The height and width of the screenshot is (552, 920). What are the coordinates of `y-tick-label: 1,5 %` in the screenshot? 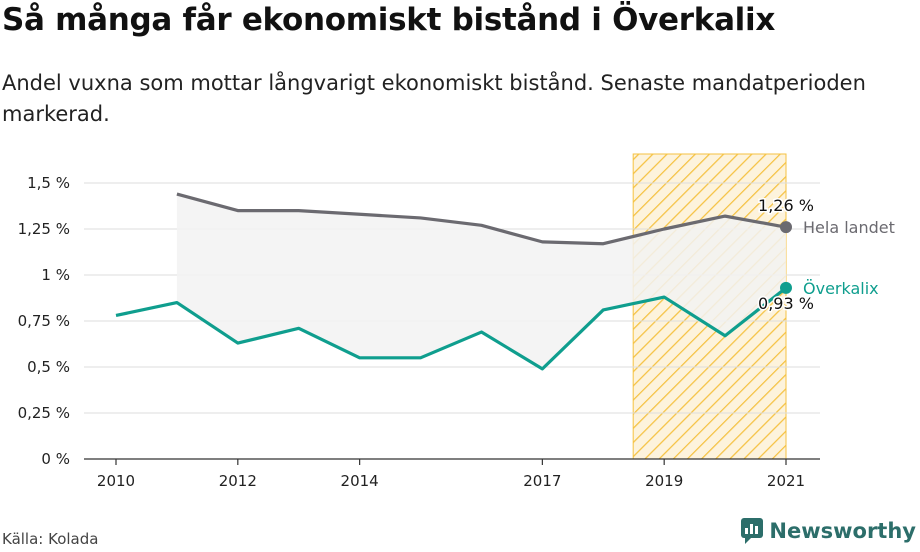 It's located at (48, 183).